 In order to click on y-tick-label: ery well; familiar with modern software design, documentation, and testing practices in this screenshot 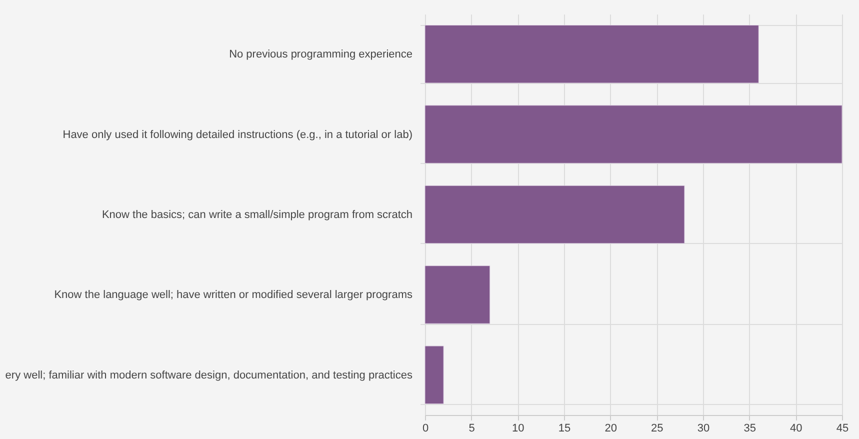, I will do `click(209, 375)`.